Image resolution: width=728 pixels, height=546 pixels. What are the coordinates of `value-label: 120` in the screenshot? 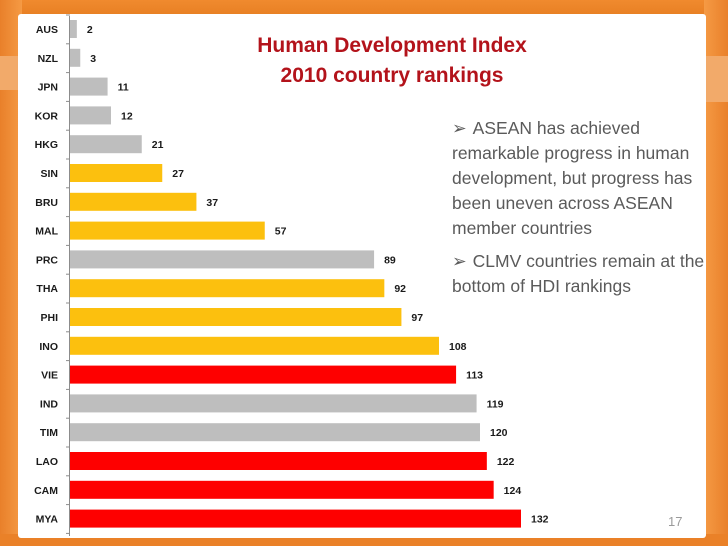 It's located at (499, 433).